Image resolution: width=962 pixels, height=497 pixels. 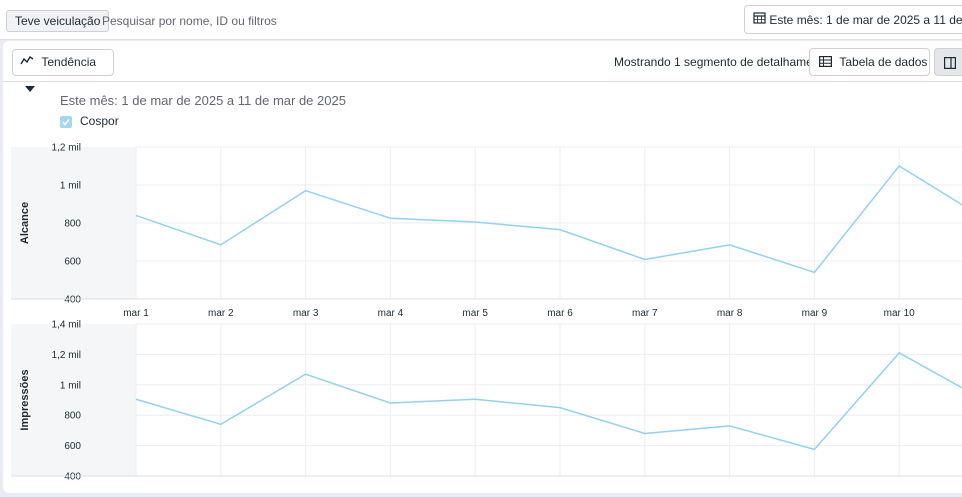 I want to click on x-tick-label: mar 6, so click(x=560, y=313).